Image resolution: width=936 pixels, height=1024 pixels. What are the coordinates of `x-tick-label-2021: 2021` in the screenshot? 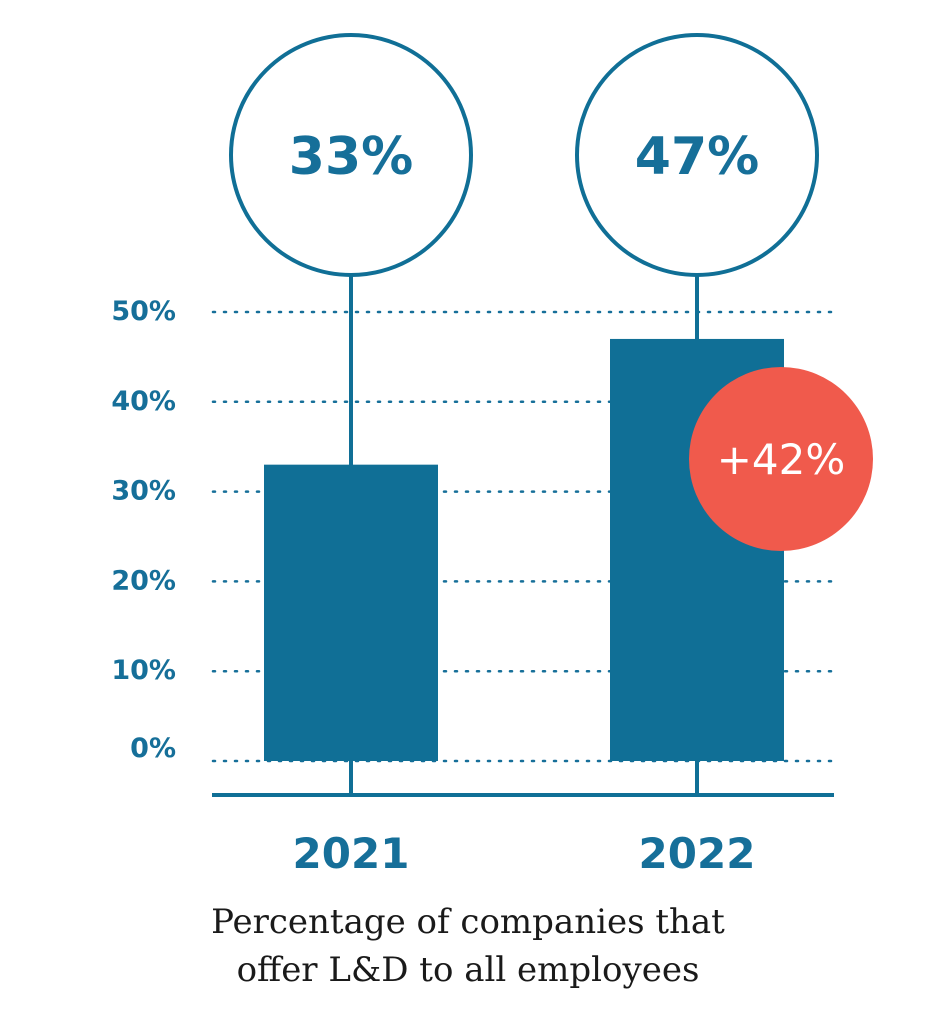 It's located at (351, 853).